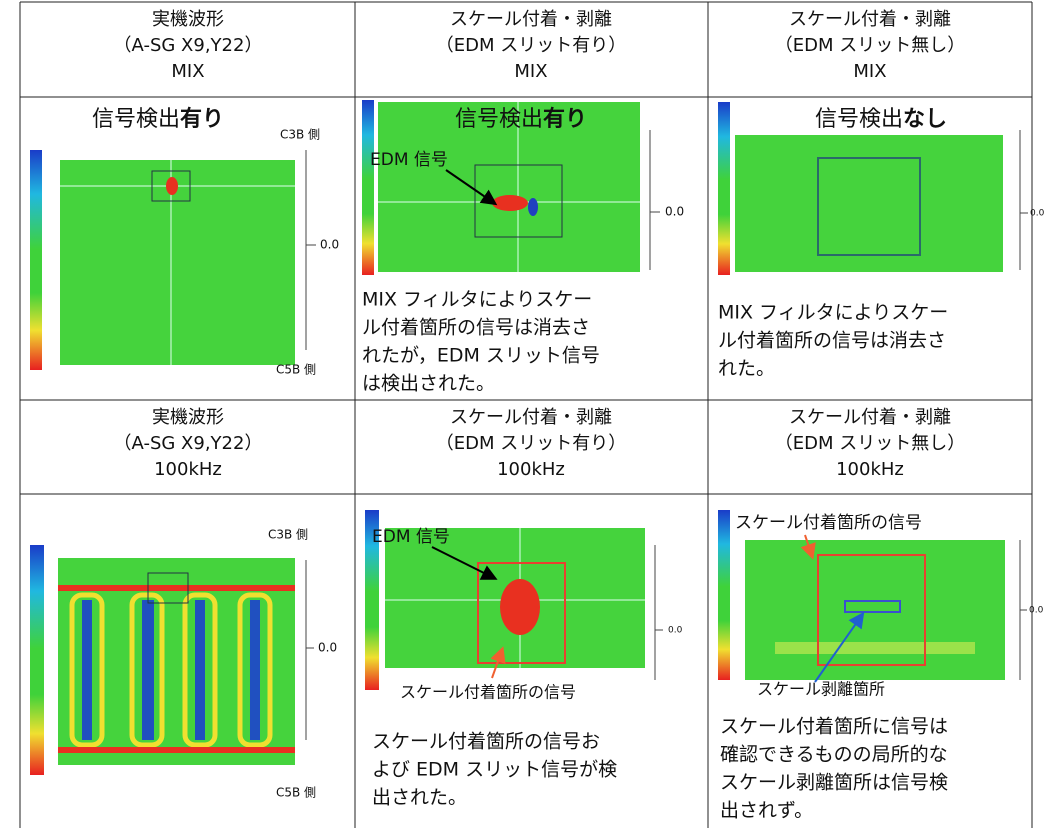  What do you see at coordinates (746, 369) in the screenshot?
I see `note-line: れた。` at bounding box center [746, 369].